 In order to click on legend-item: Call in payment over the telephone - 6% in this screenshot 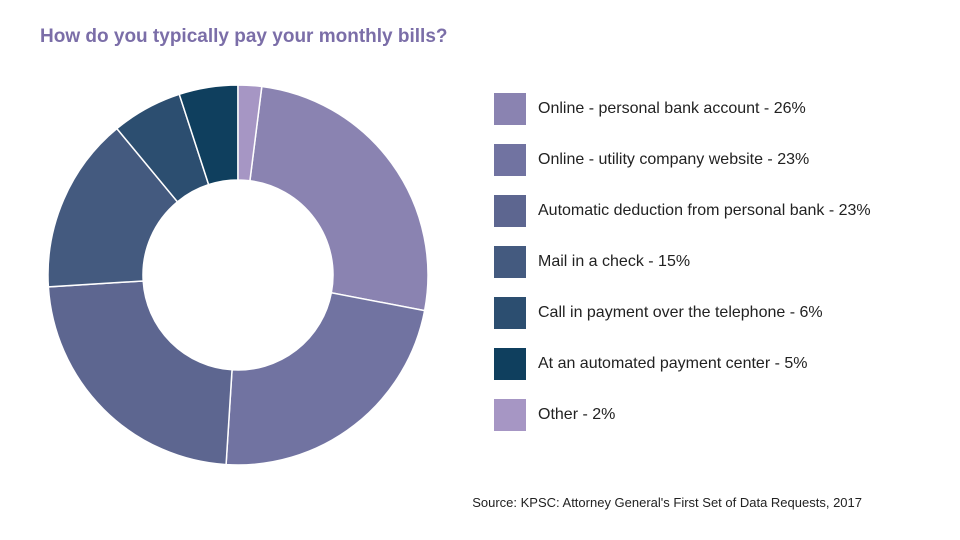, I will do `click(682, 312)`.